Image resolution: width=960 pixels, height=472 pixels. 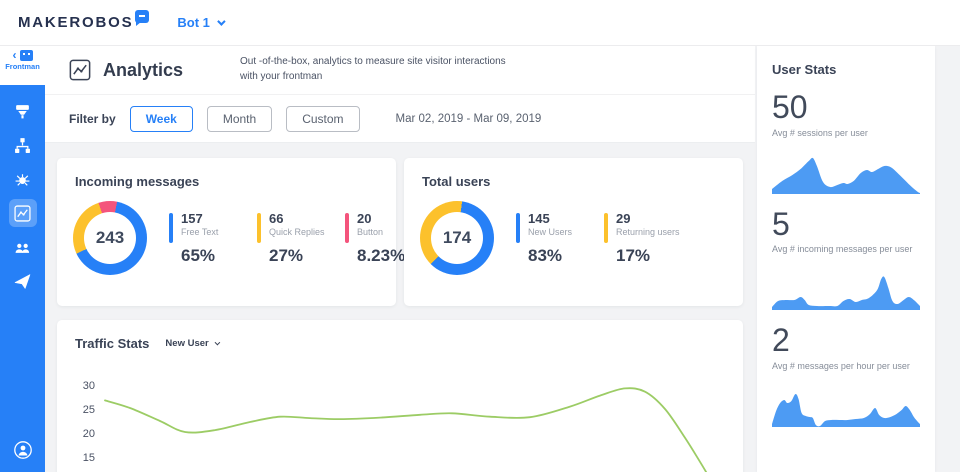 I want to click on legend-value: 29, so click(x=623, y=218).